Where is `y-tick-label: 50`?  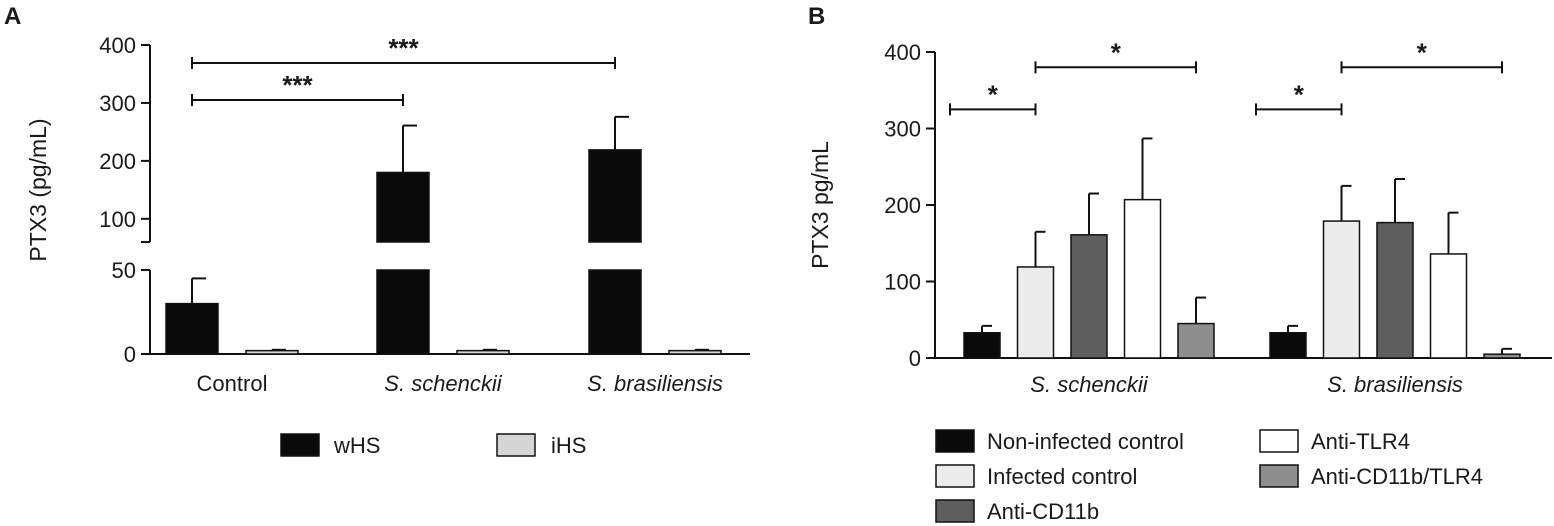 y-tick-label: 50 is located at coordinates (124, 270).